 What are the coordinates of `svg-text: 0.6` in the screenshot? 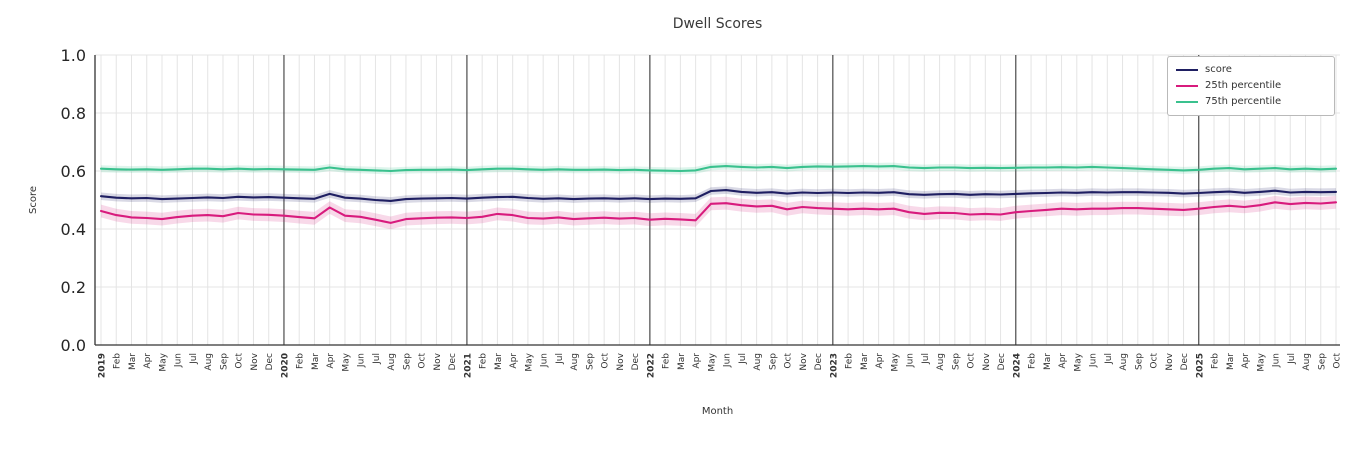 It's located at (73, 171).